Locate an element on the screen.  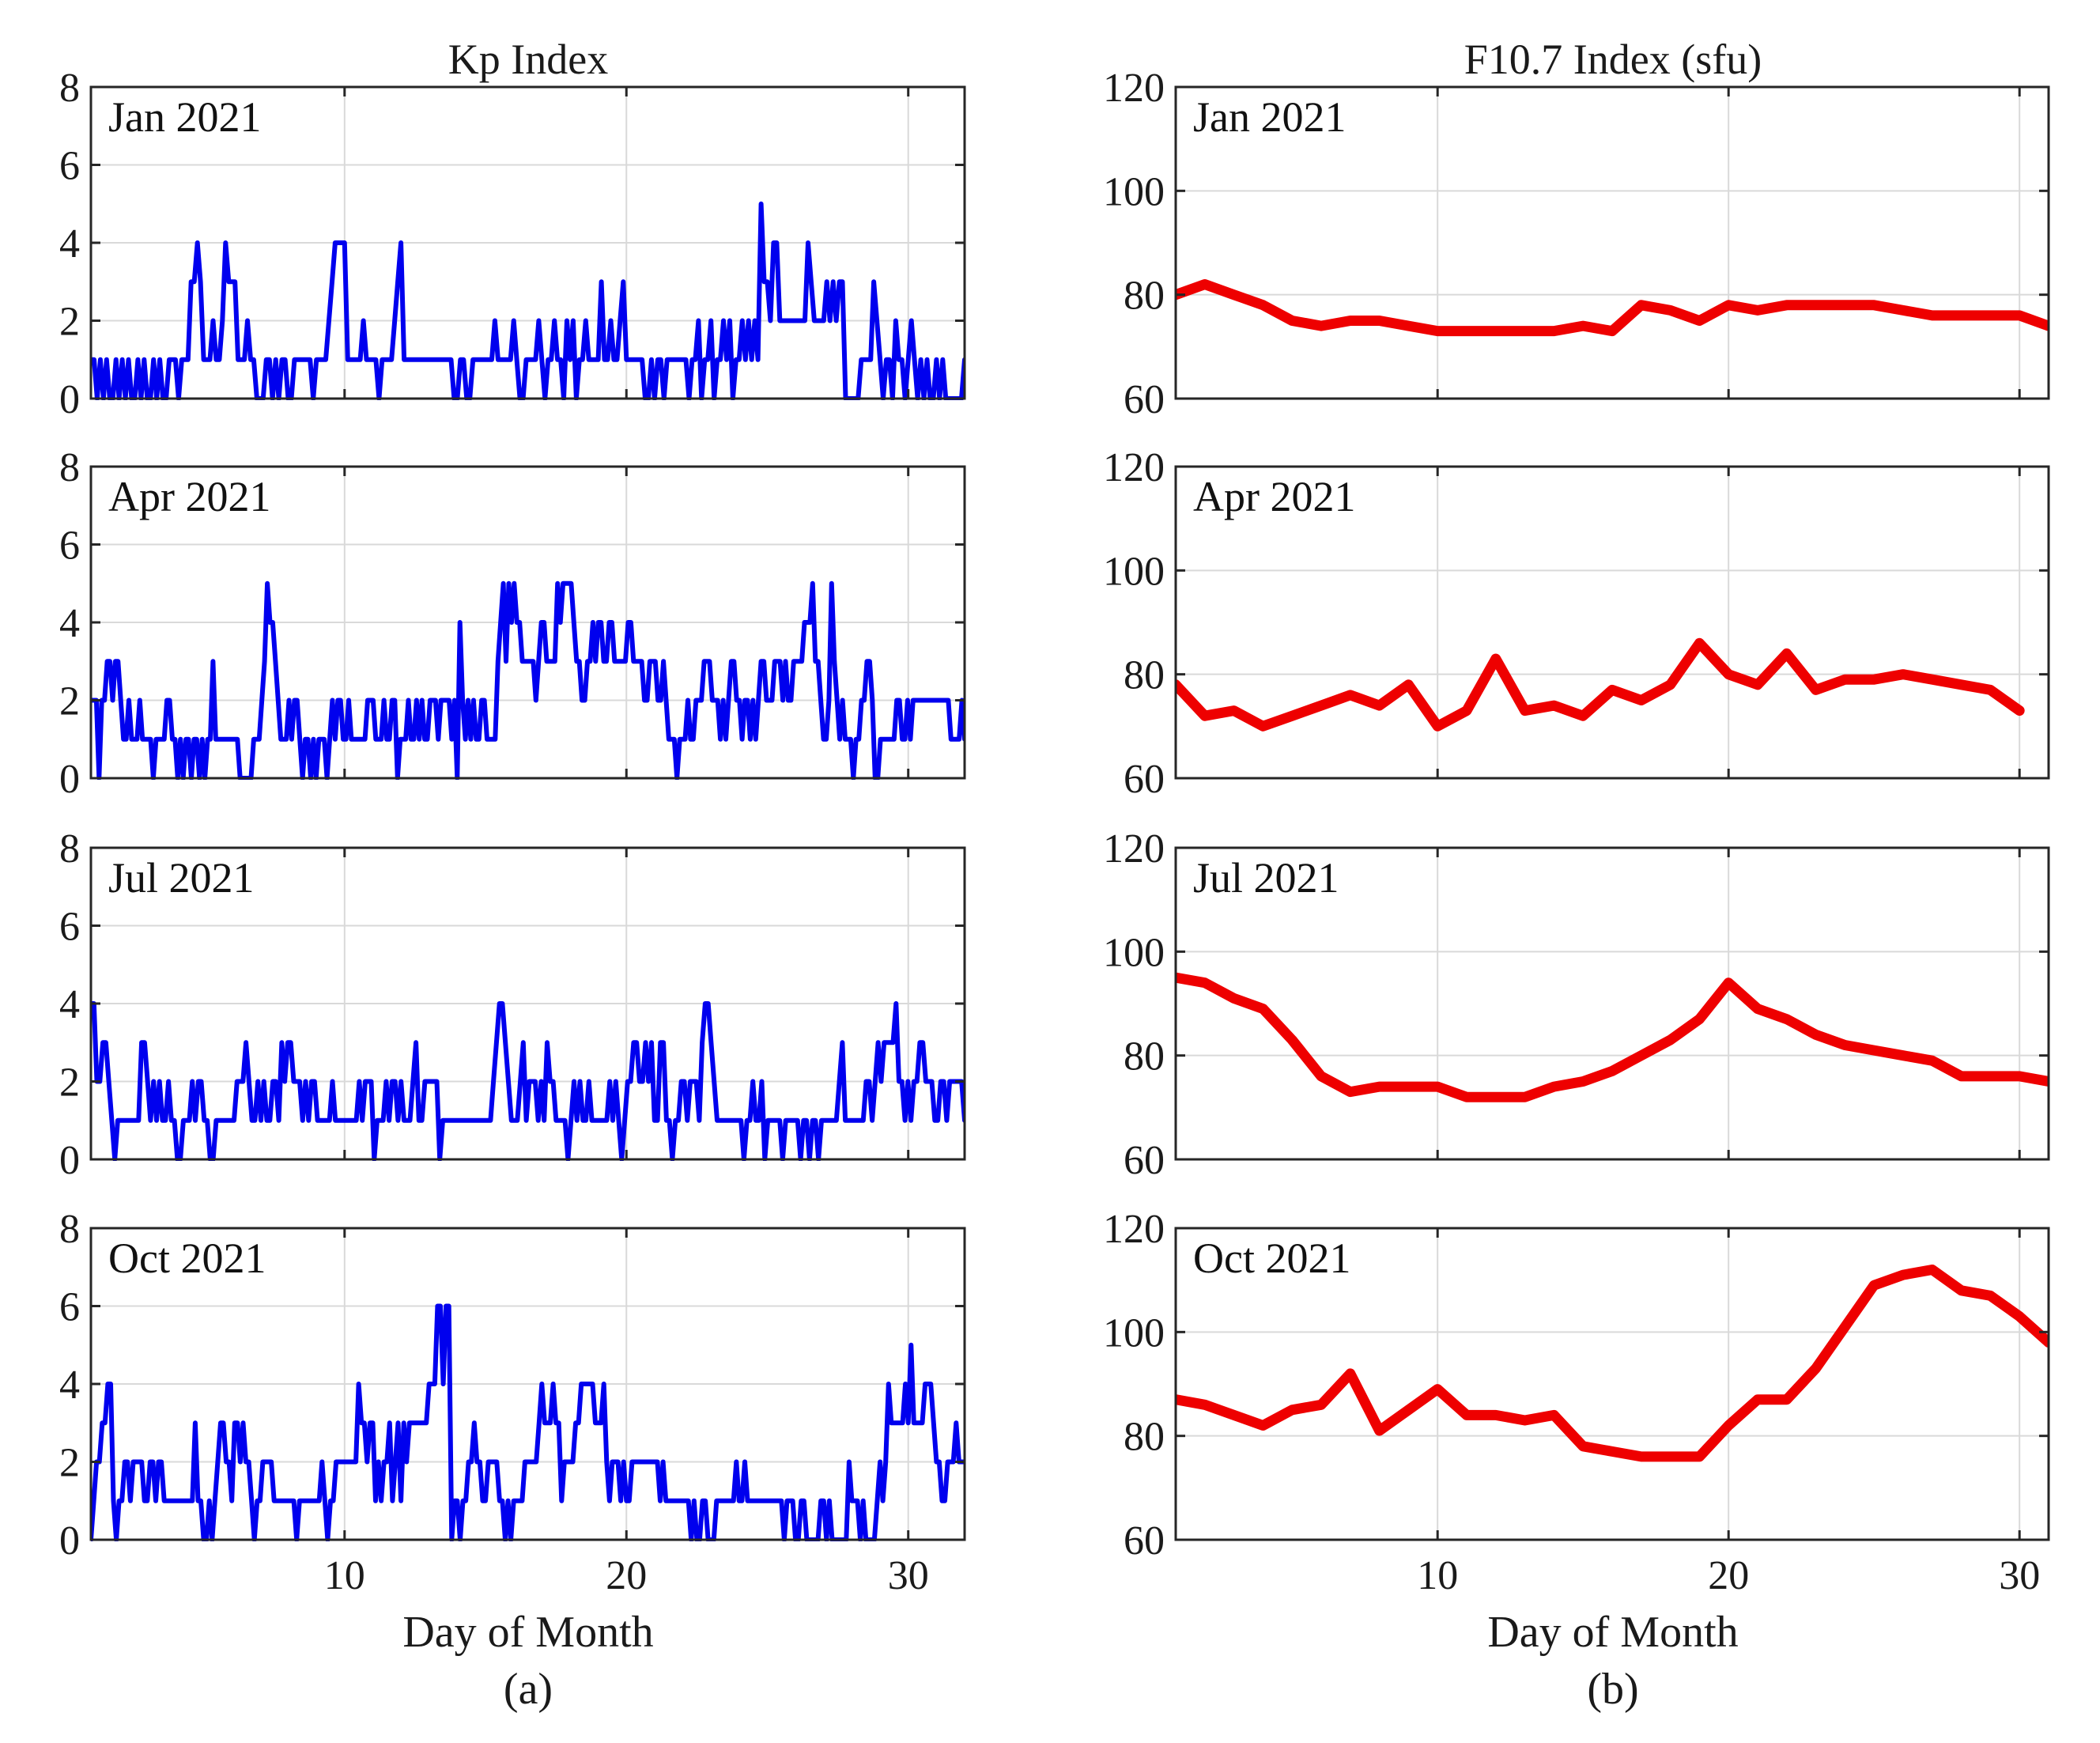
kp-oct-x-tick-label: 30 is located at coordinates (908, 1576).